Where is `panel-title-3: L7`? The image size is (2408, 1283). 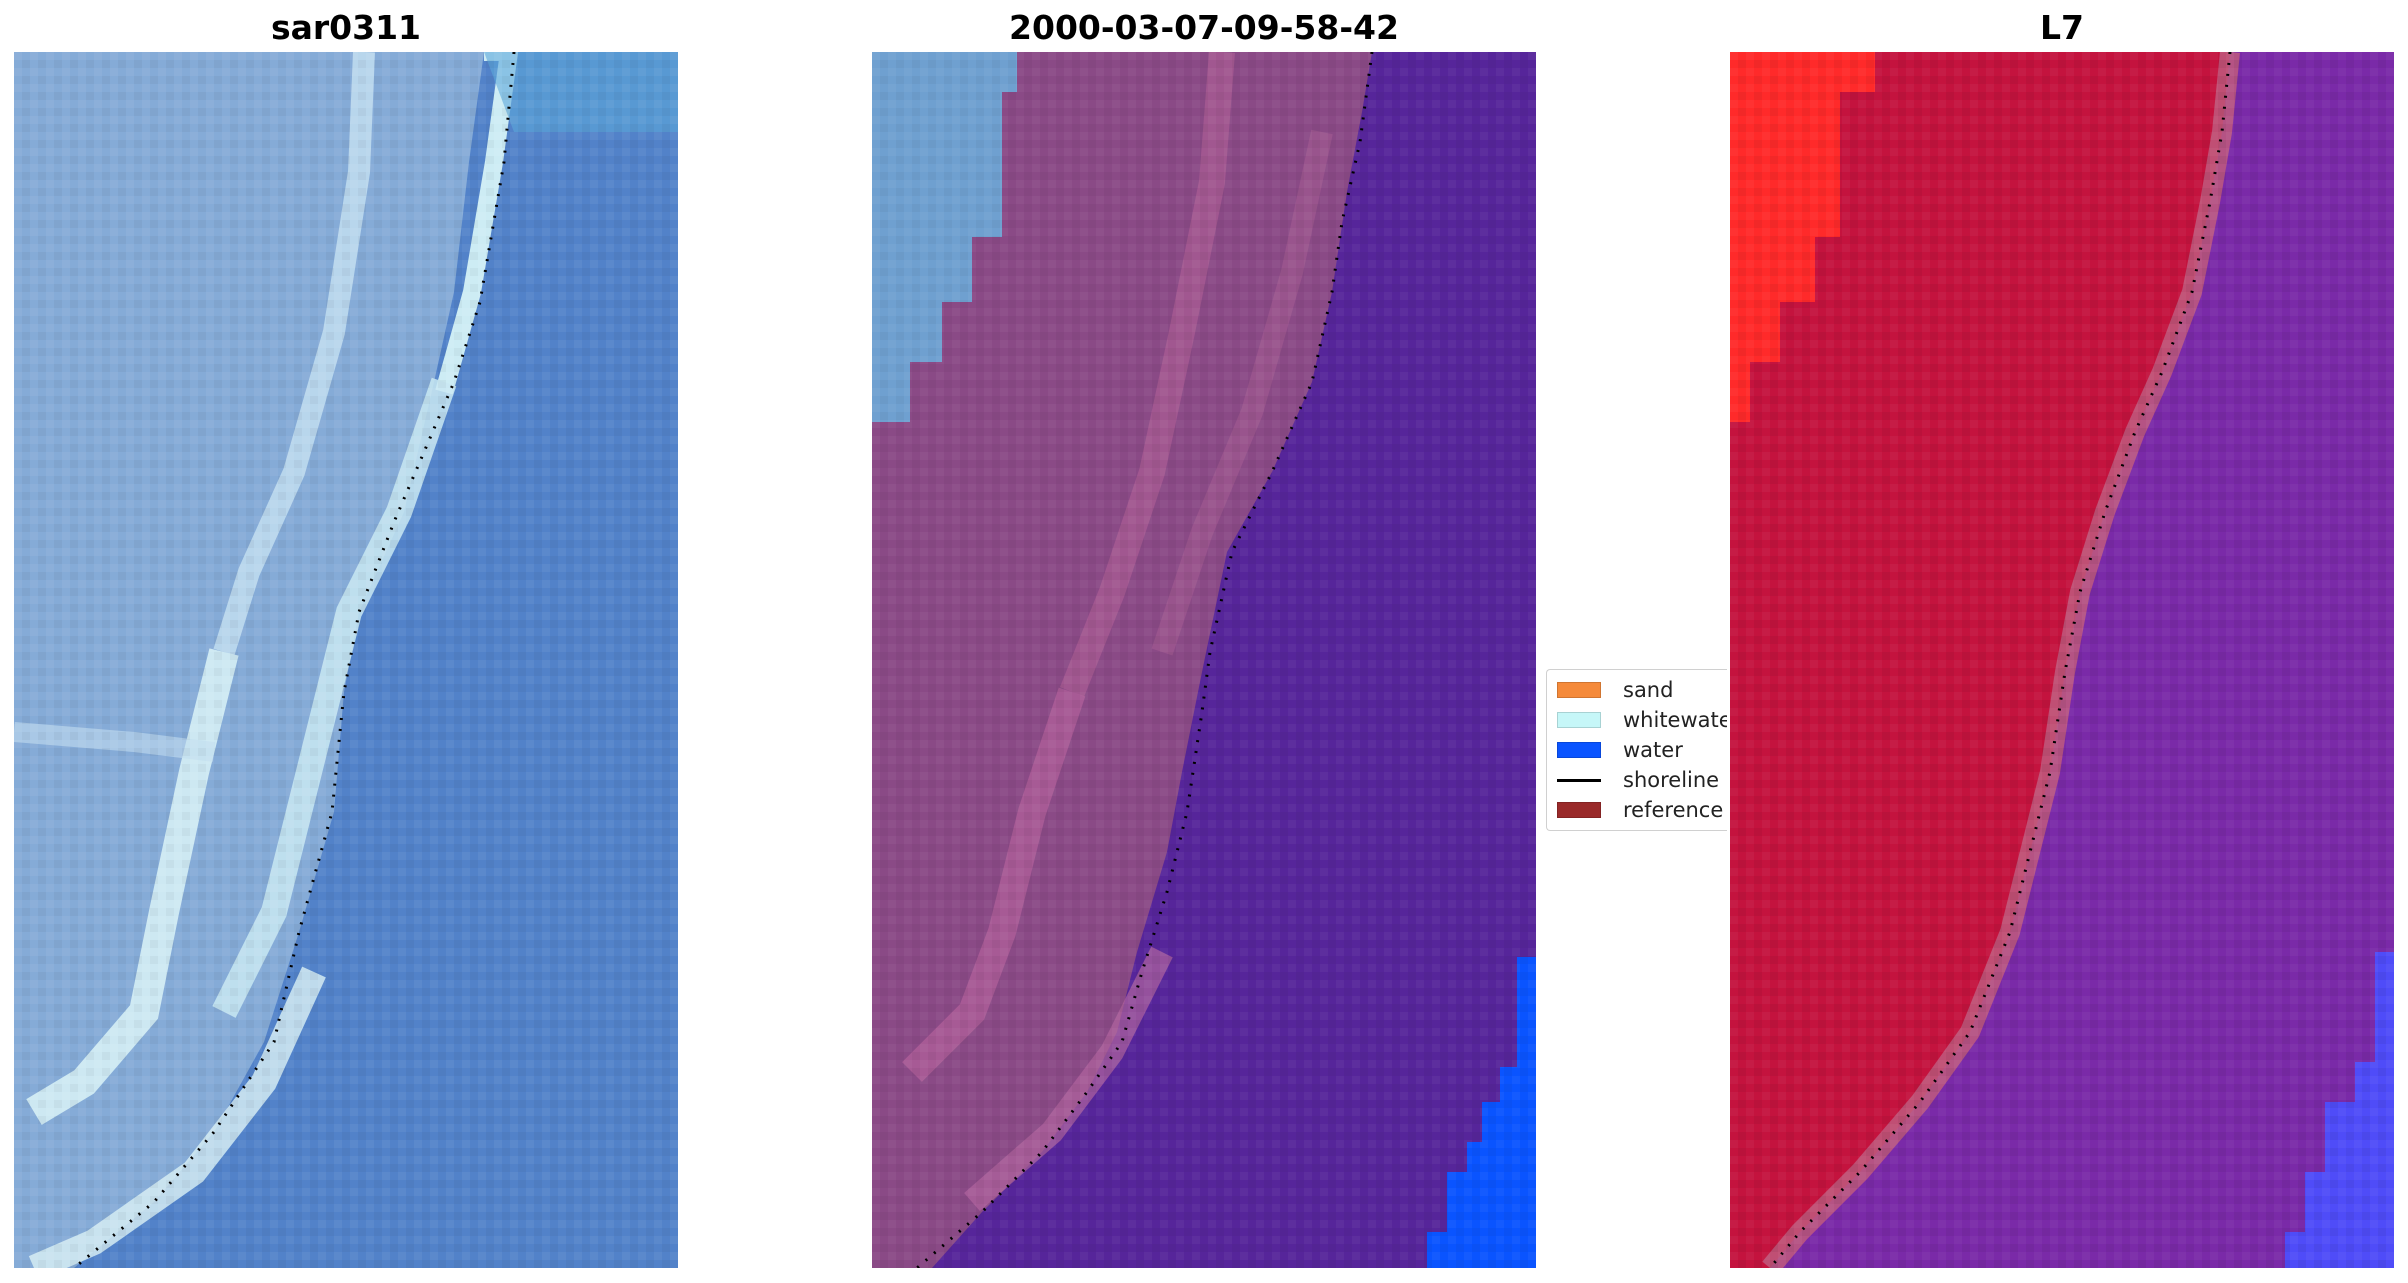
panel-title-3: L7 is located at coordinates (2062, 27).